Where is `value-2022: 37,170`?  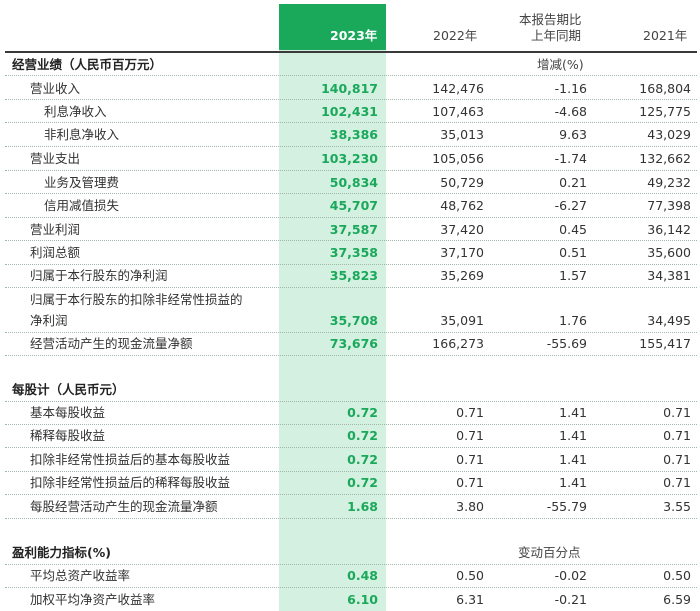 value-2022: 37,170 is located at coordinates (462, 252).